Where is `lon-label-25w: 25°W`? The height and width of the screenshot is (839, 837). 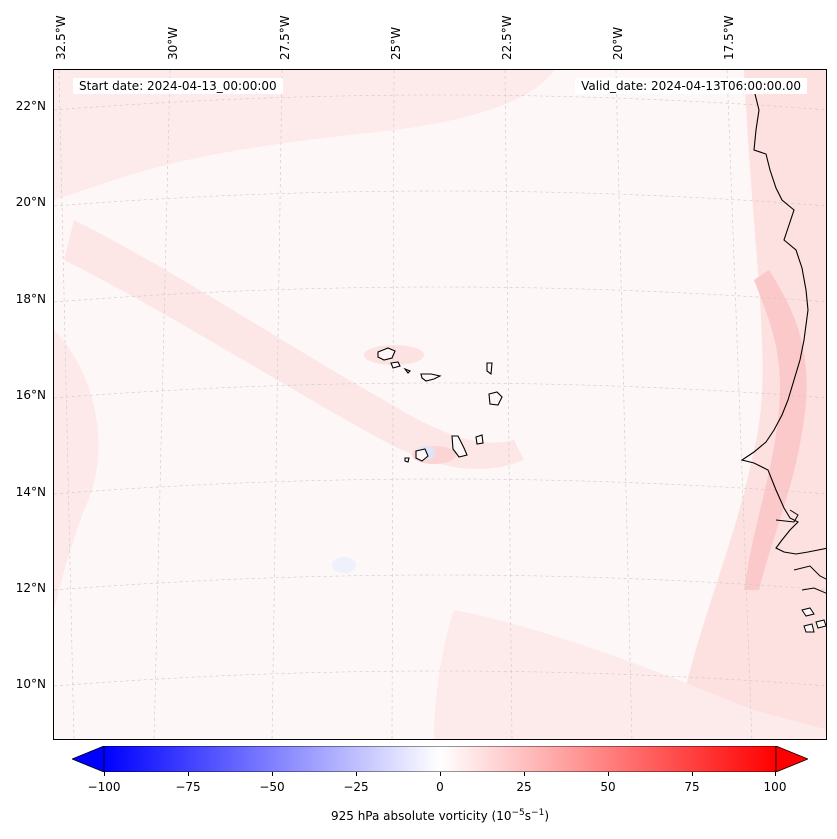 lon-label-25w: 25°W is located at coordinates (396, 43).